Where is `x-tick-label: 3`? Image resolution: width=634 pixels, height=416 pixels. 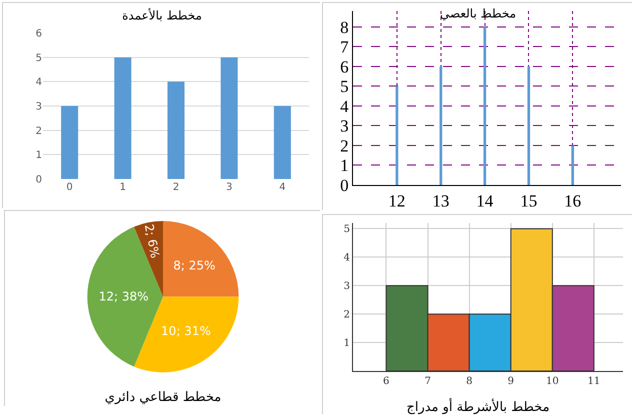 x-tick-label: 3 is located at coordinates (229, 187).